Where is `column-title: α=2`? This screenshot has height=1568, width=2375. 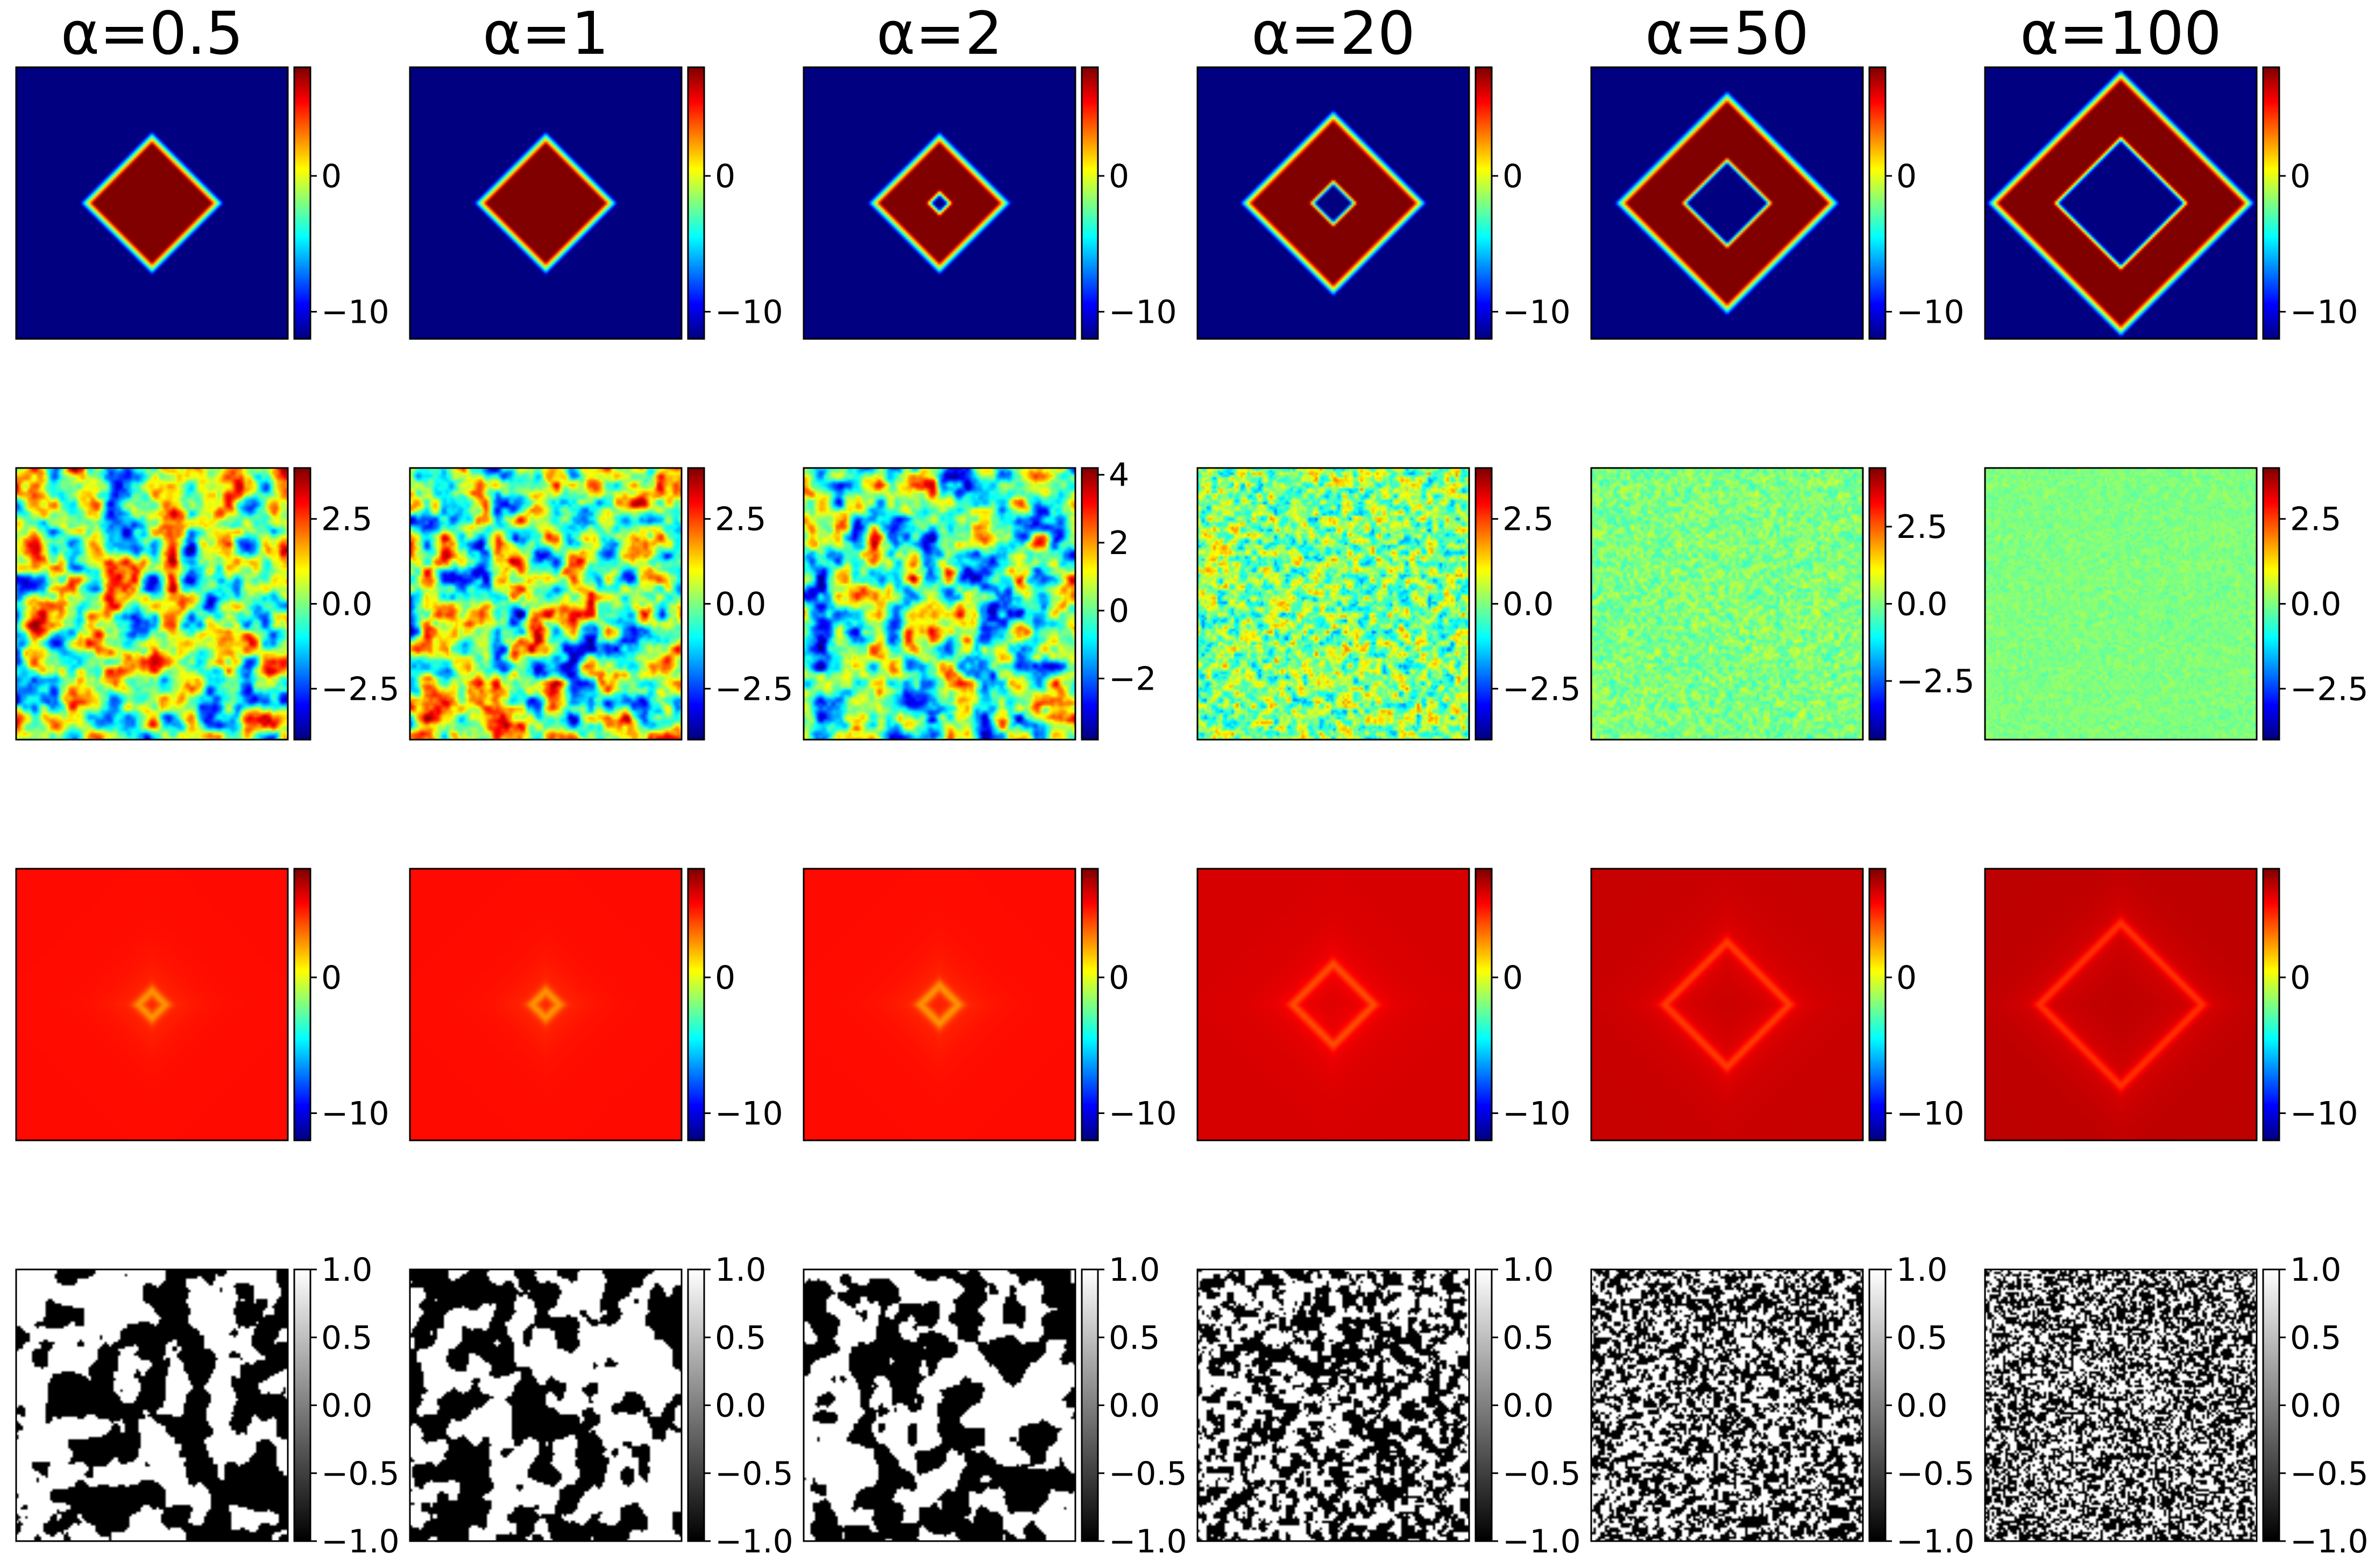
column-title: α=2 is located at coordinates (939, 34).